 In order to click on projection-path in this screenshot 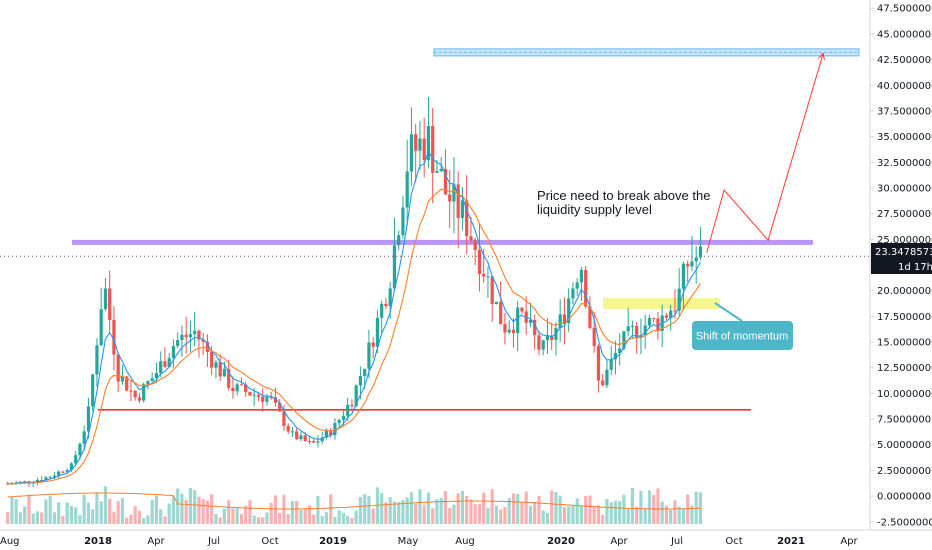, I will do `click(765, 153)`.